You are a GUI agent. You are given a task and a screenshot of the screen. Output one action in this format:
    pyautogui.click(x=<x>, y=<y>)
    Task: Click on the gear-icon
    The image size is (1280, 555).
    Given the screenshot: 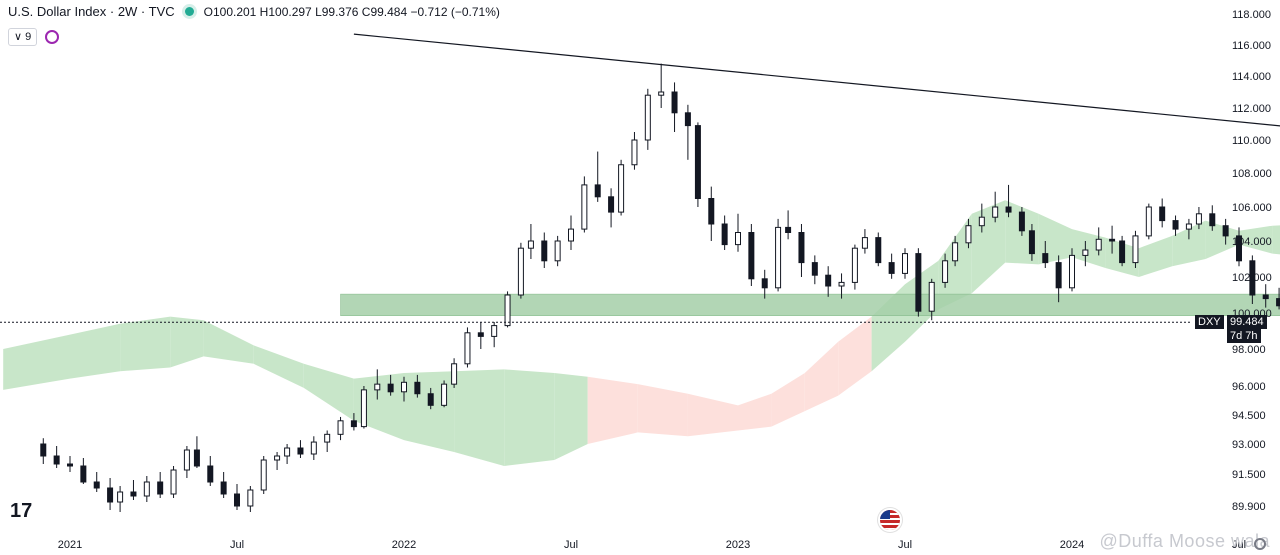 What is the action you would take?
    pyautogui.click(x=1260, y=544)
    